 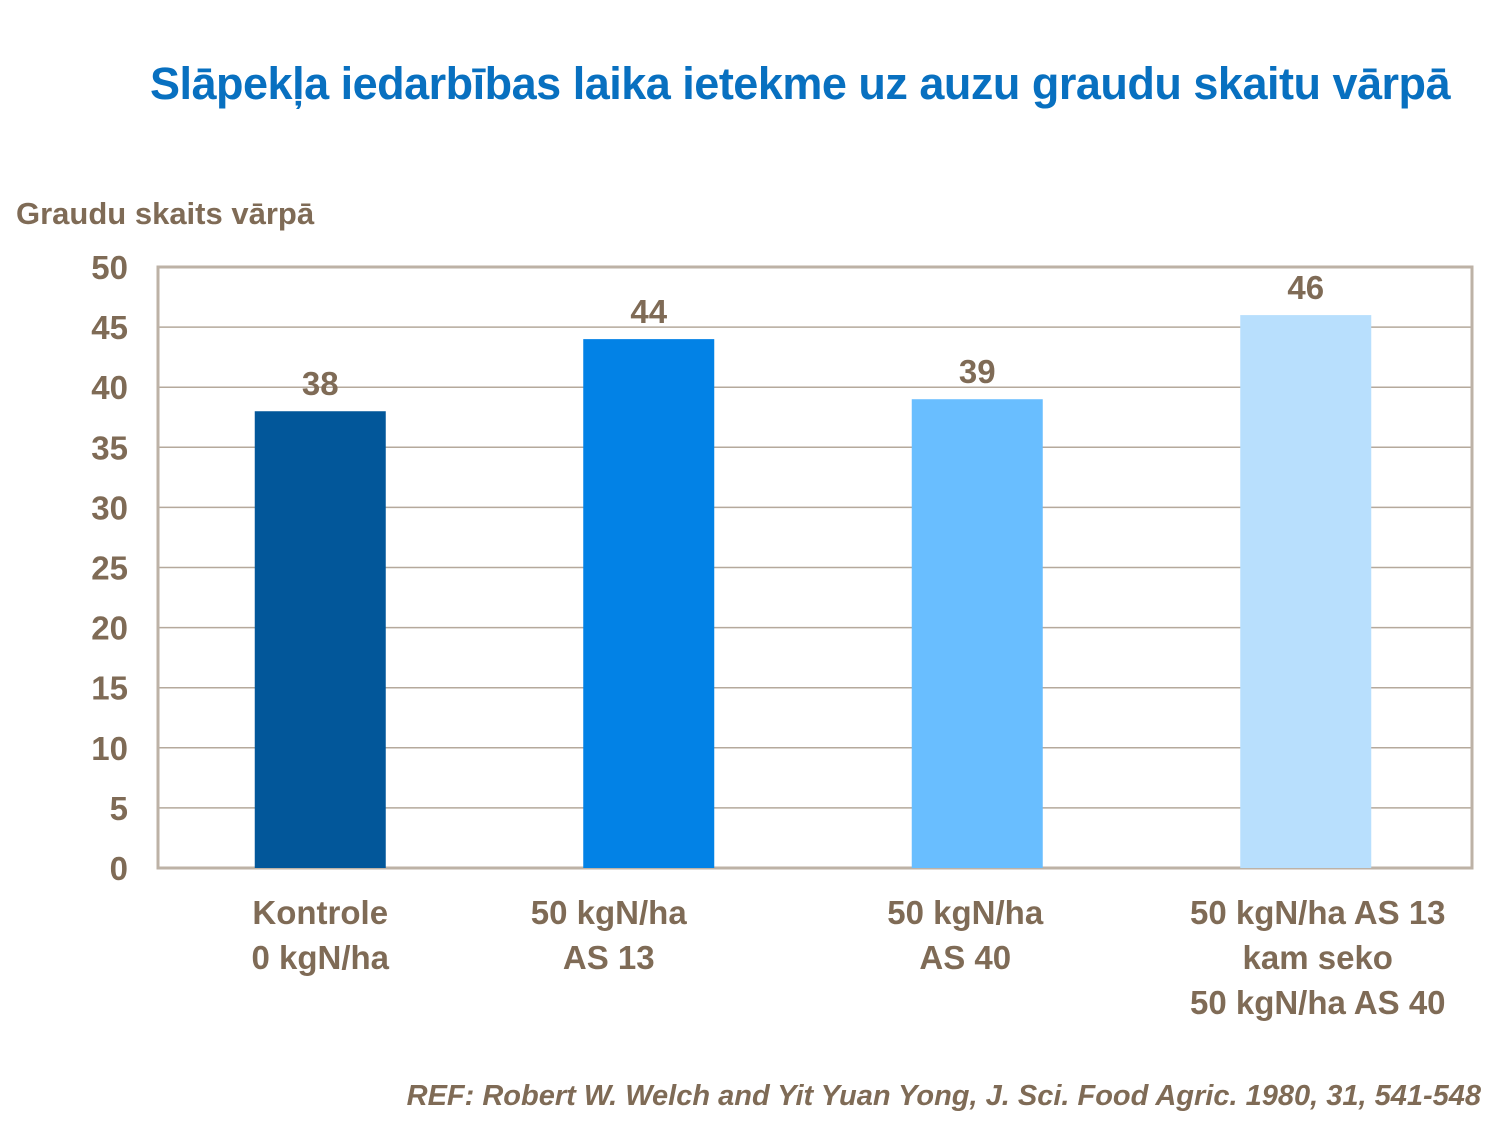 What do you see at coordinates (1305, 287) in the screenshot?
I see `data-label: 46` at bounding box center [1305, 287].